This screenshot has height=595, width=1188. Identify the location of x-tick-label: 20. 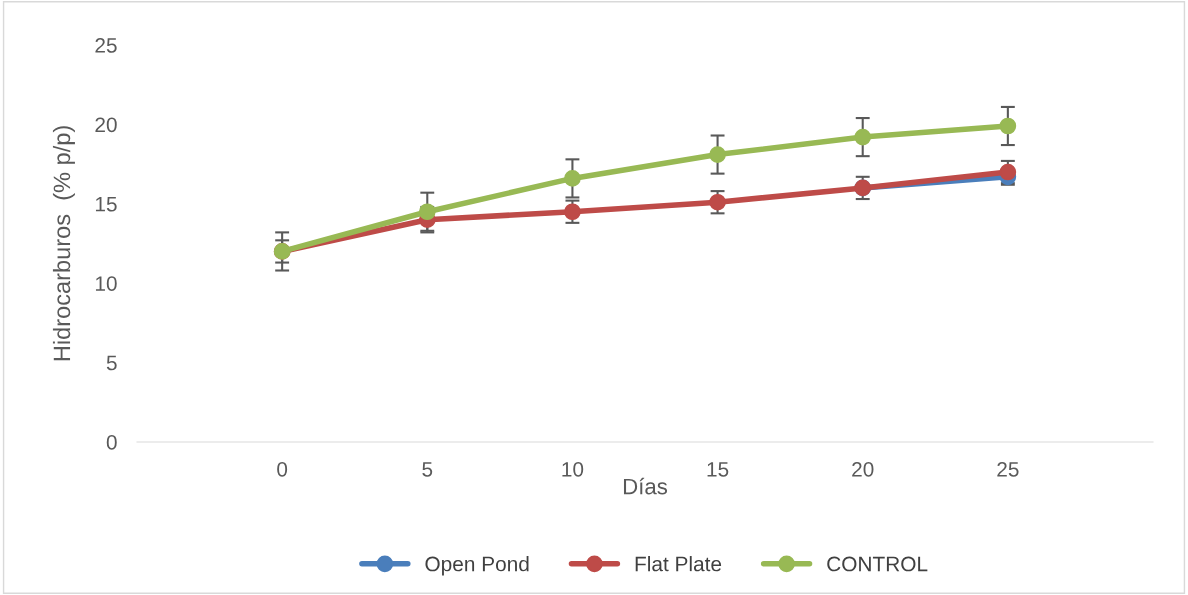
(863, 469).